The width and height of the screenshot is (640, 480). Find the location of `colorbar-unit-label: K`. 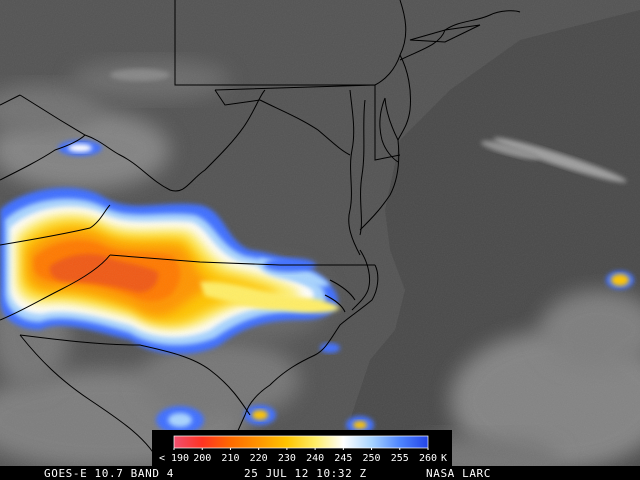

colorbar-unit-label: K is located at coordinates (444, 458).